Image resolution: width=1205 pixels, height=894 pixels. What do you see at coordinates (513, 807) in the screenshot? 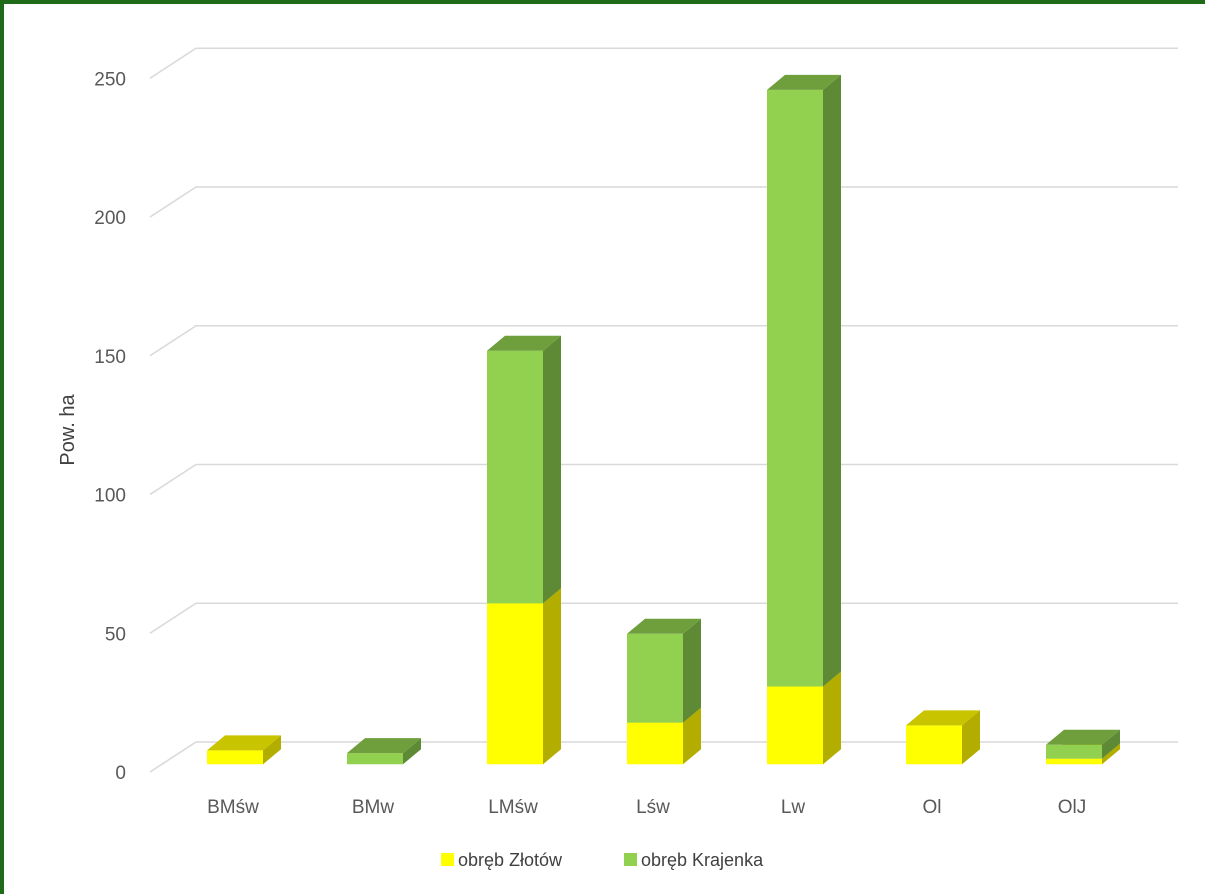
I see `x-tick-label: LMśw` at bounding box center [513, 807].